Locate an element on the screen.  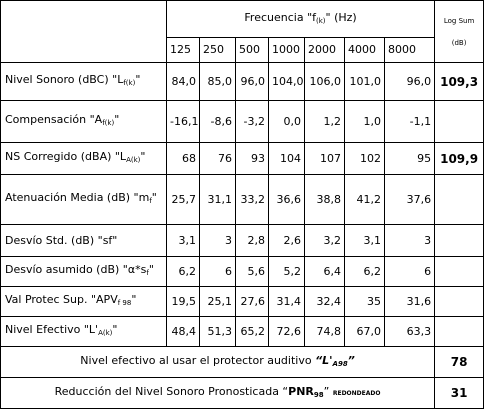
strong: PNR is located at coordinates (301, 391).